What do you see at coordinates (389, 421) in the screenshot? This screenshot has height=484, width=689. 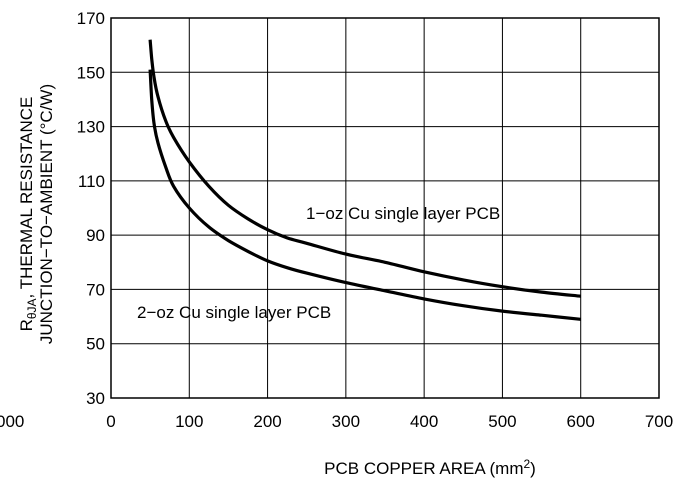 I see `x-tick-labels: 0 100 200 300 400 500 600 700` at bounding box center [389, 421].